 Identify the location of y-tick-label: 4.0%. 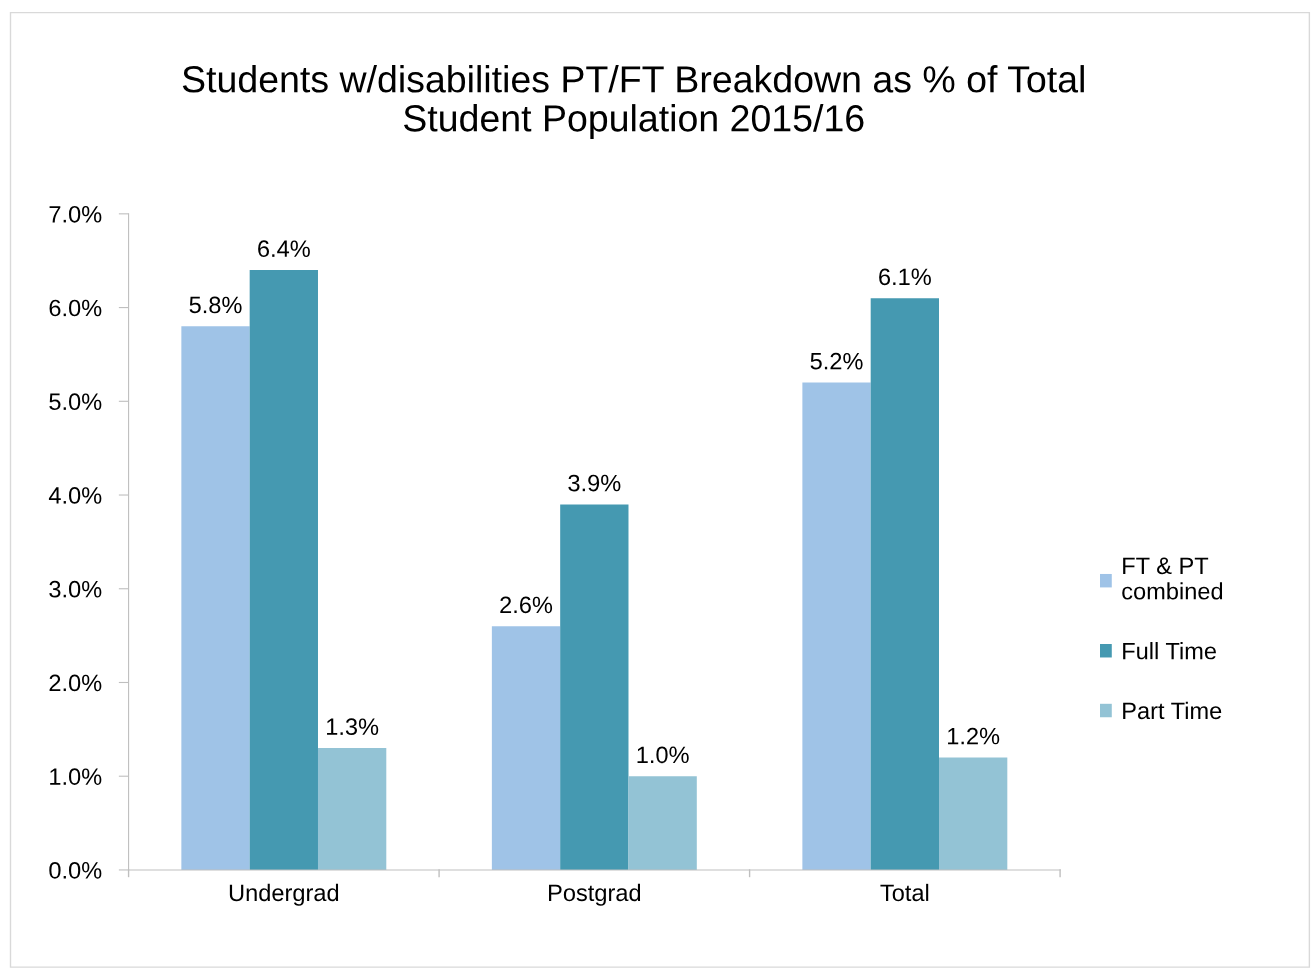
(75, 495).